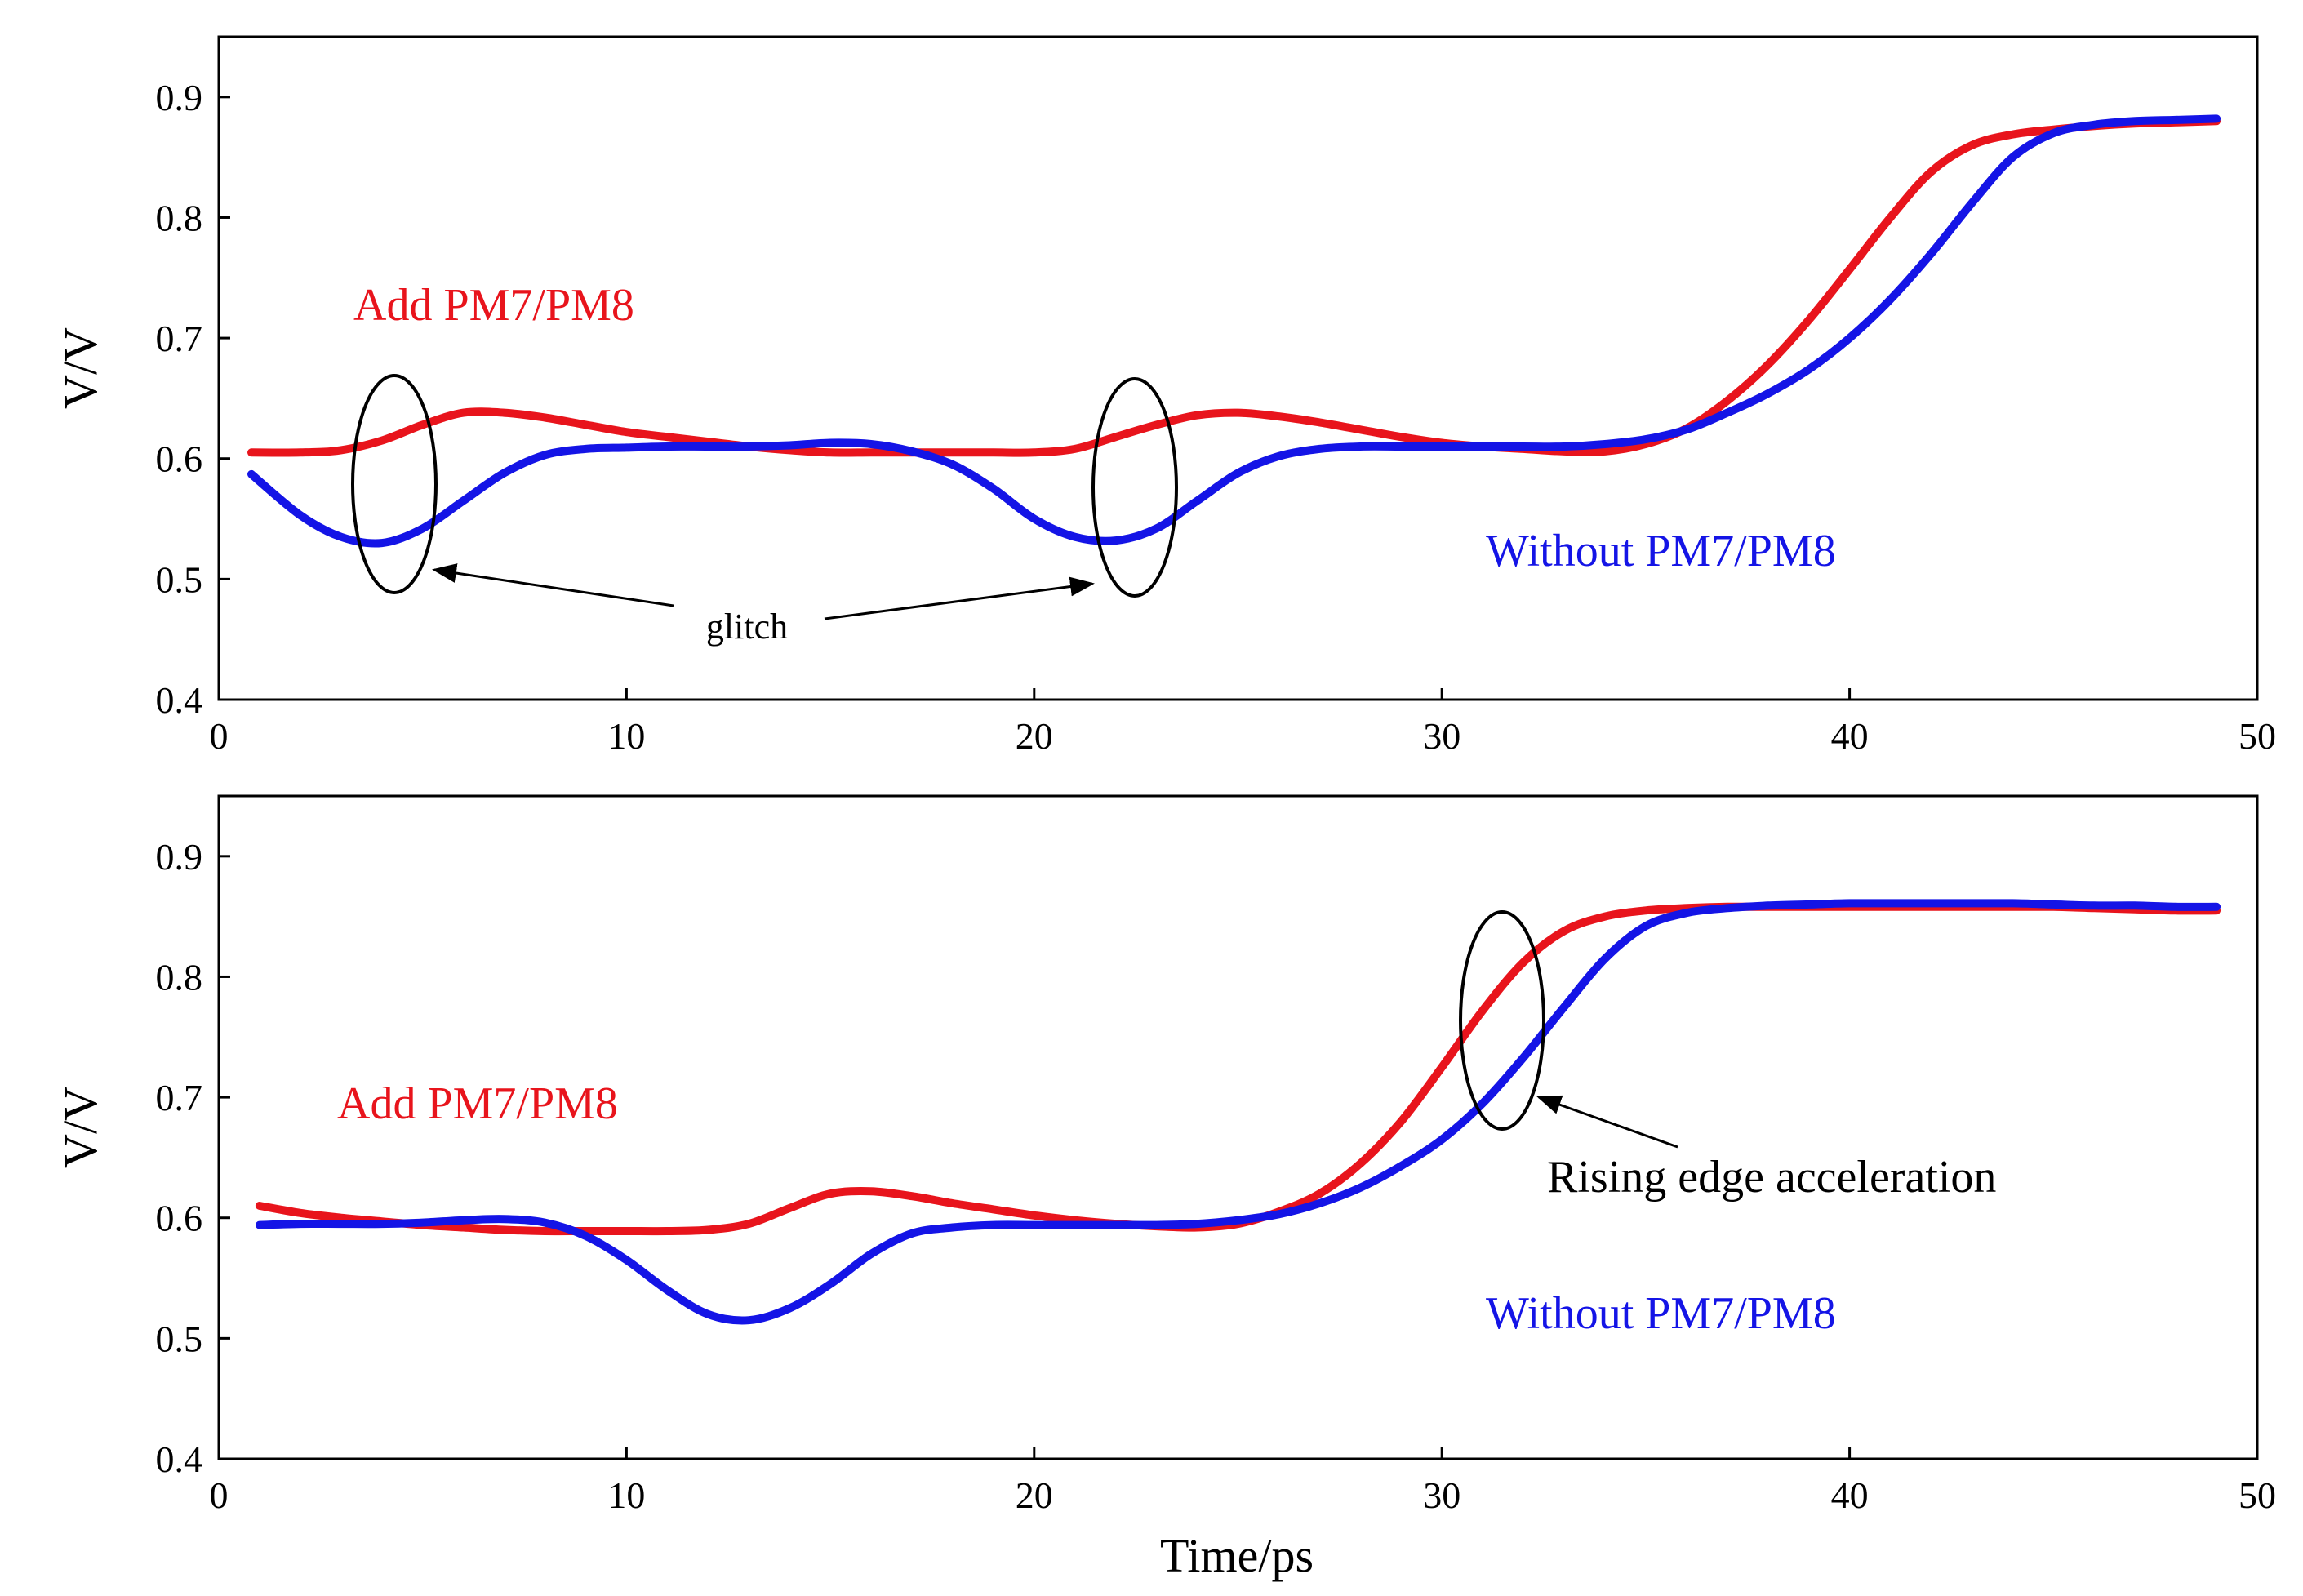  I want to click on bottom-rising-edge-ellipse, so click(1502, 1020).